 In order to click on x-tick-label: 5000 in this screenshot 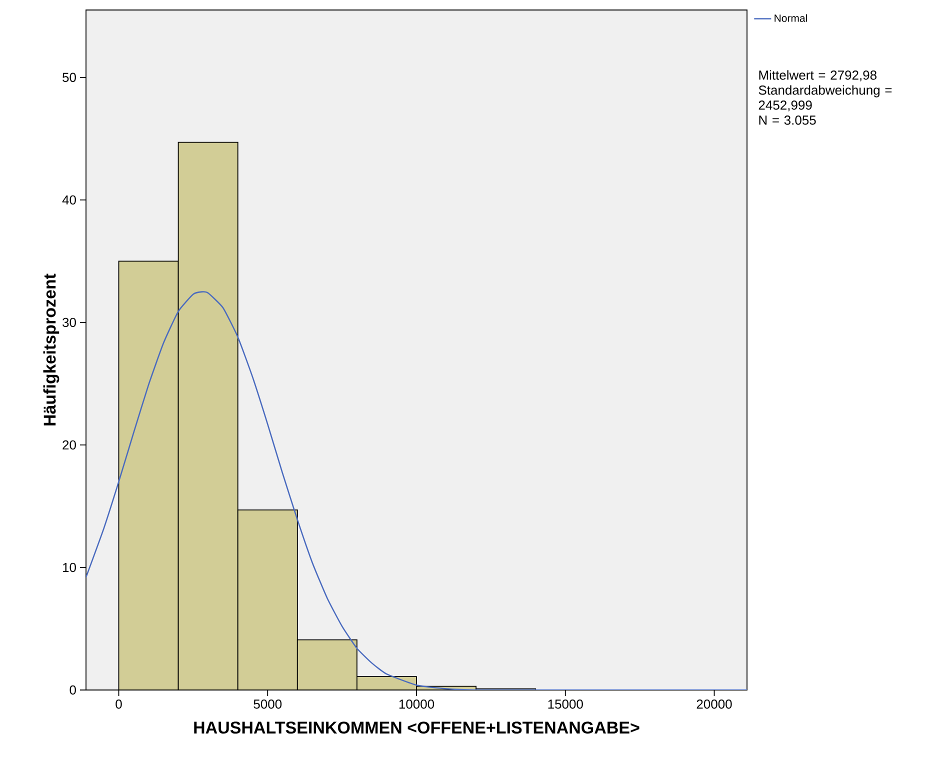, I will do `click(268, 704)`.